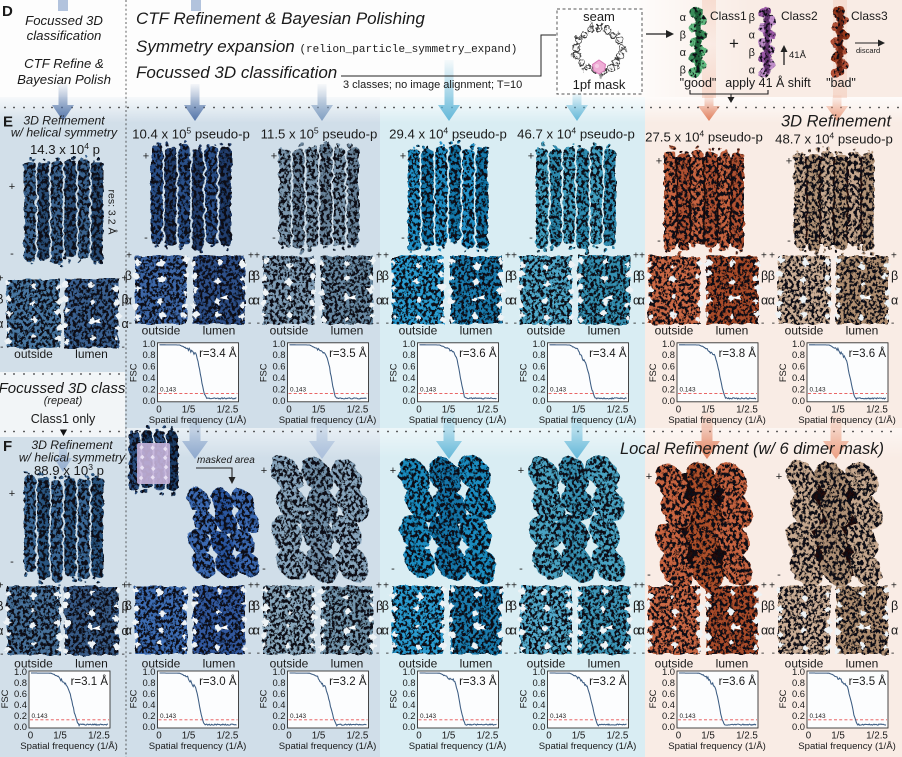  What do you see at coordinates (836, 122) in the screenshot?
I see `svg-text: 3D Refinement` at bounding box center [836, 122].